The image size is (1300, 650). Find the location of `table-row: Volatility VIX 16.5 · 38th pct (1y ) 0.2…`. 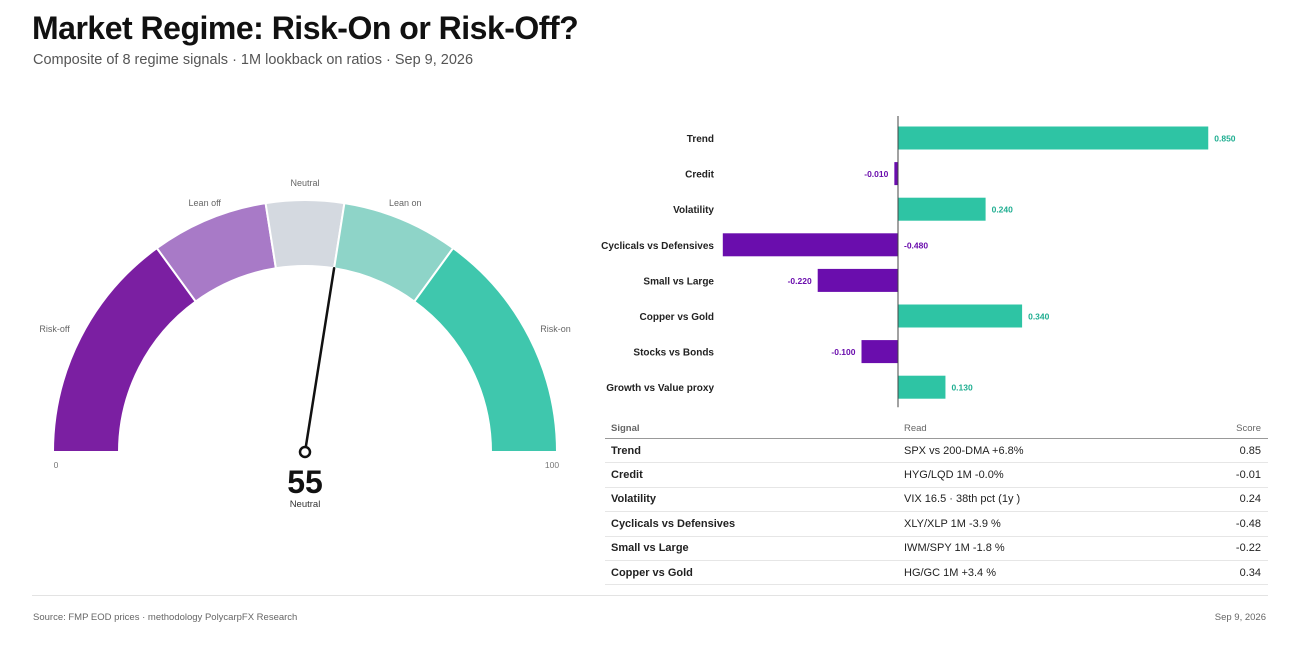

table-row: Volatility VIX 16.5 · 38th pct (1y ) 0.2… is located at coordinates (936, 500).